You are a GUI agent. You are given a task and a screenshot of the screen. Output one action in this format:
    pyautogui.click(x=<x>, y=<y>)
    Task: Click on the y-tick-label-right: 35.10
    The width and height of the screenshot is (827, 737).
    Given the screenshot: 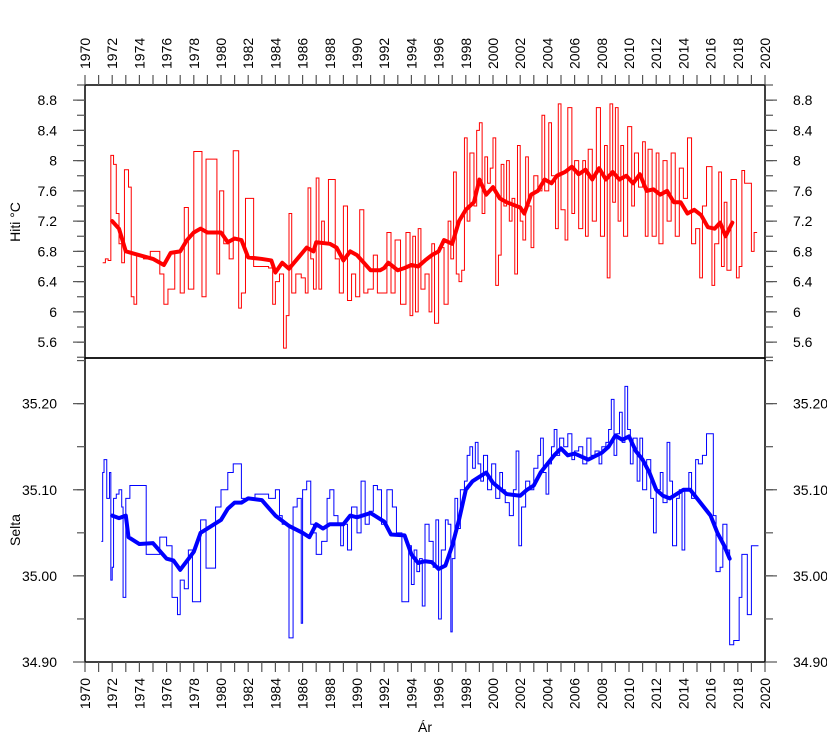 What is the action you would take?
    pyautogui.click(x=810, y=490)
    